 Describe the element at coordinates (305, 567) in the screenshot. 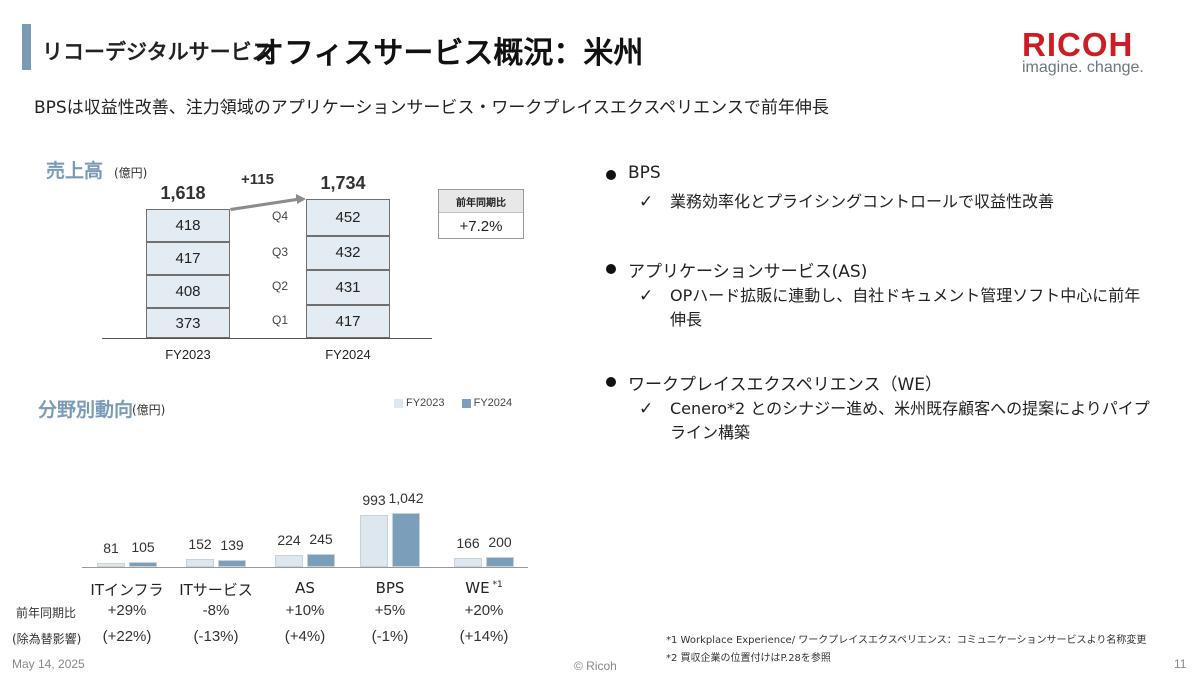

I see `segments-baseline` at that location.